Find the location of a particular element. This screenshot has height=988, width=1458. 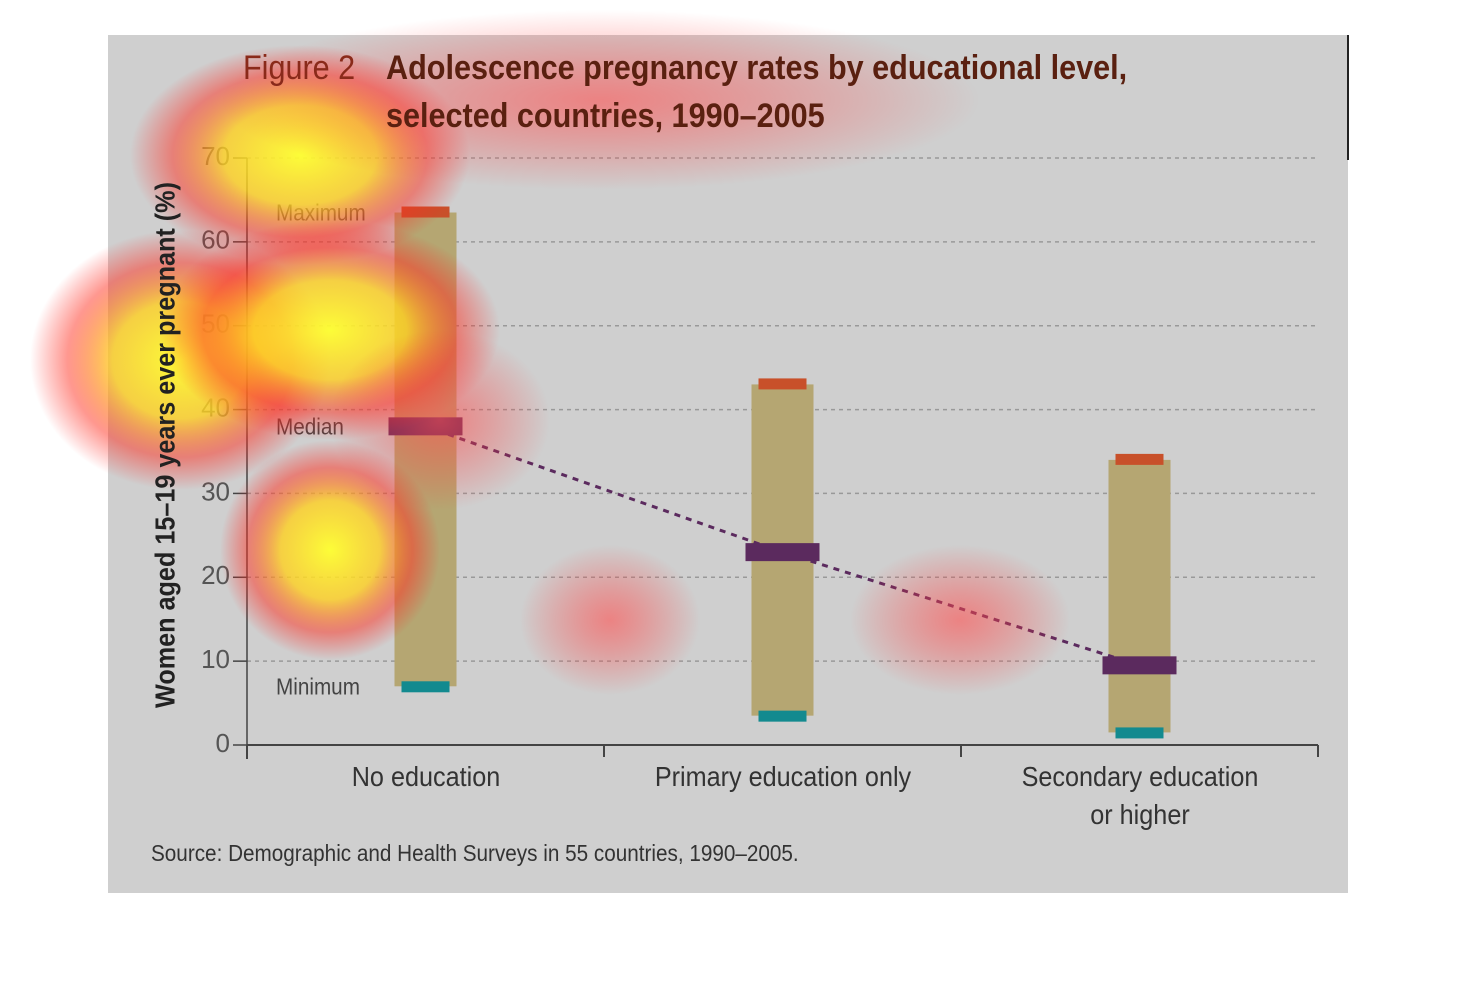

x-tick-label: Secondary education or higher is located at coordinates (1139, 795).